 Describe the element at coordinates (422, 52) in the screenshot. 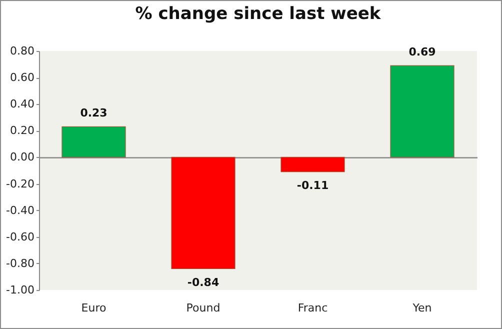

I see `data-label: 0.69` at that location.